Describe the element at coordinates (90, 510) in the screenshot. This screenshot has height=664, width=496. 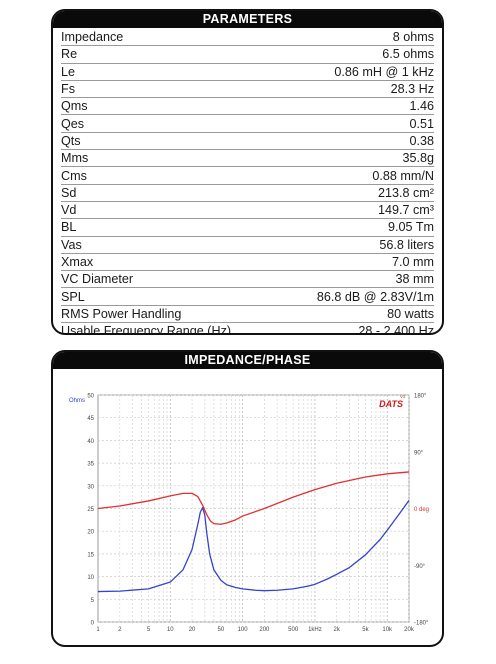
I see `y-tick-label: 25` at that location.